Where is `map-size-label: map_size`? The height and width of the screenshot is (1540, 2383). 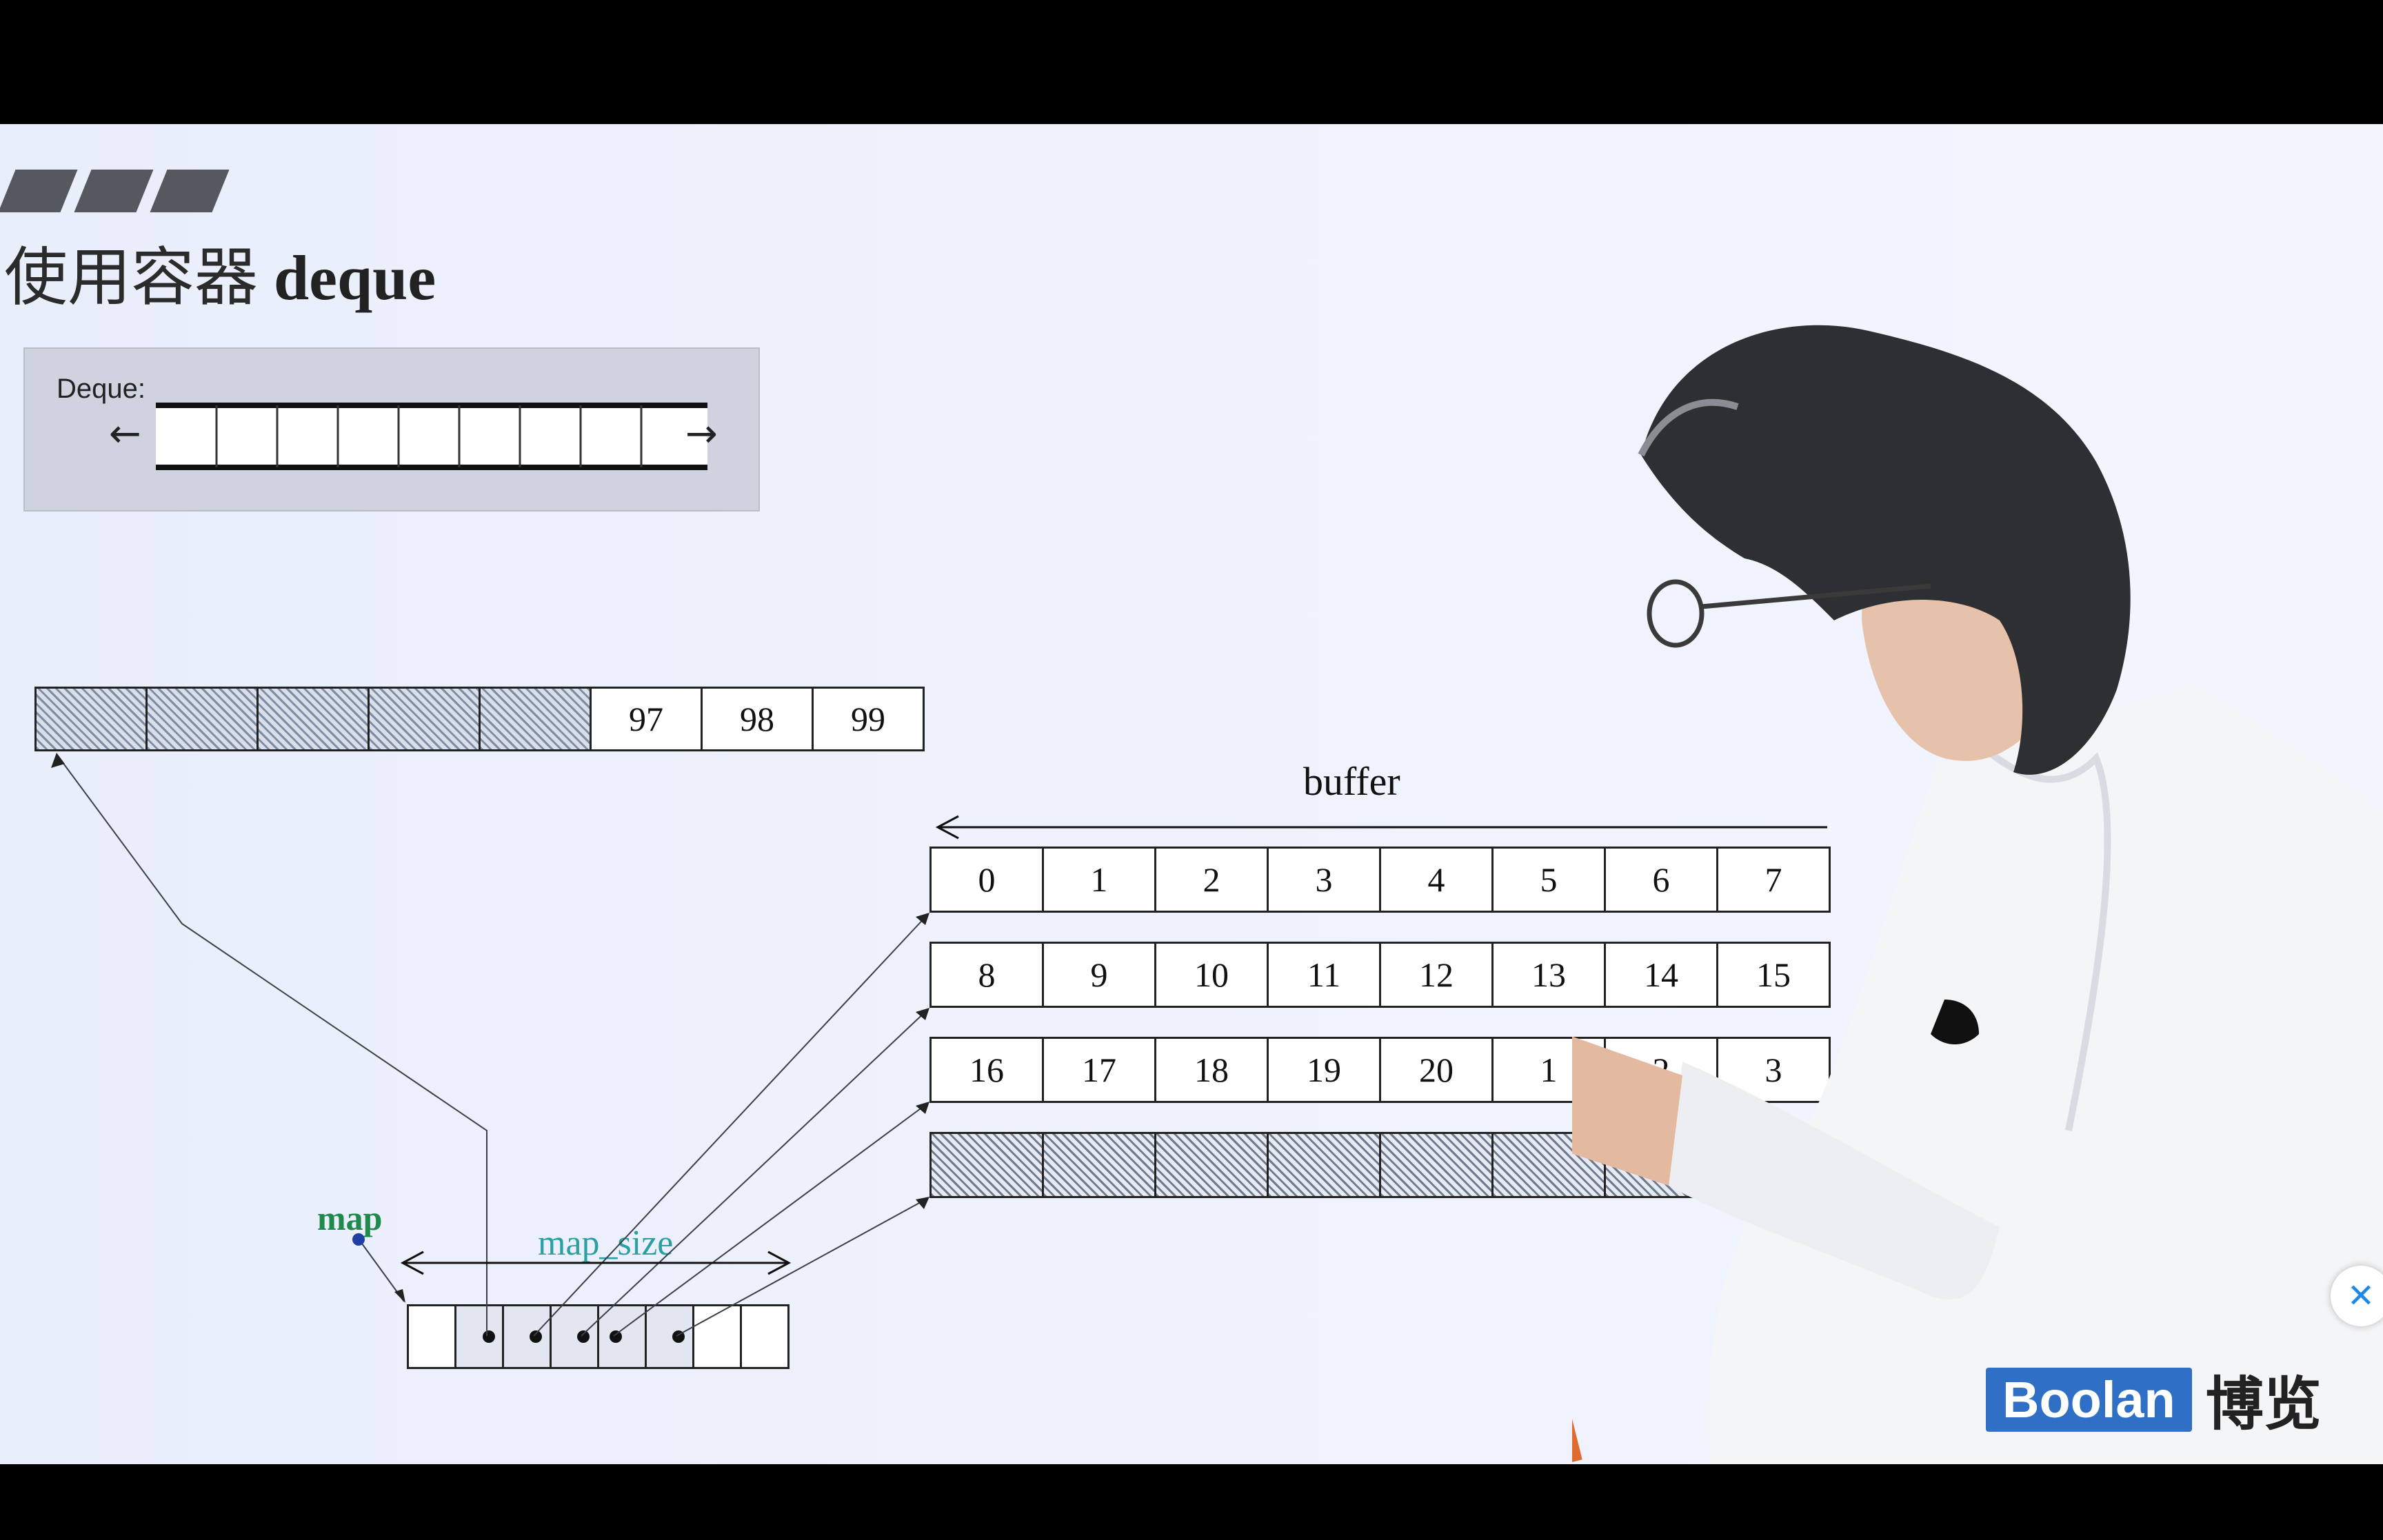 map-size-label: map_size is located at coordinates (606, 1244).